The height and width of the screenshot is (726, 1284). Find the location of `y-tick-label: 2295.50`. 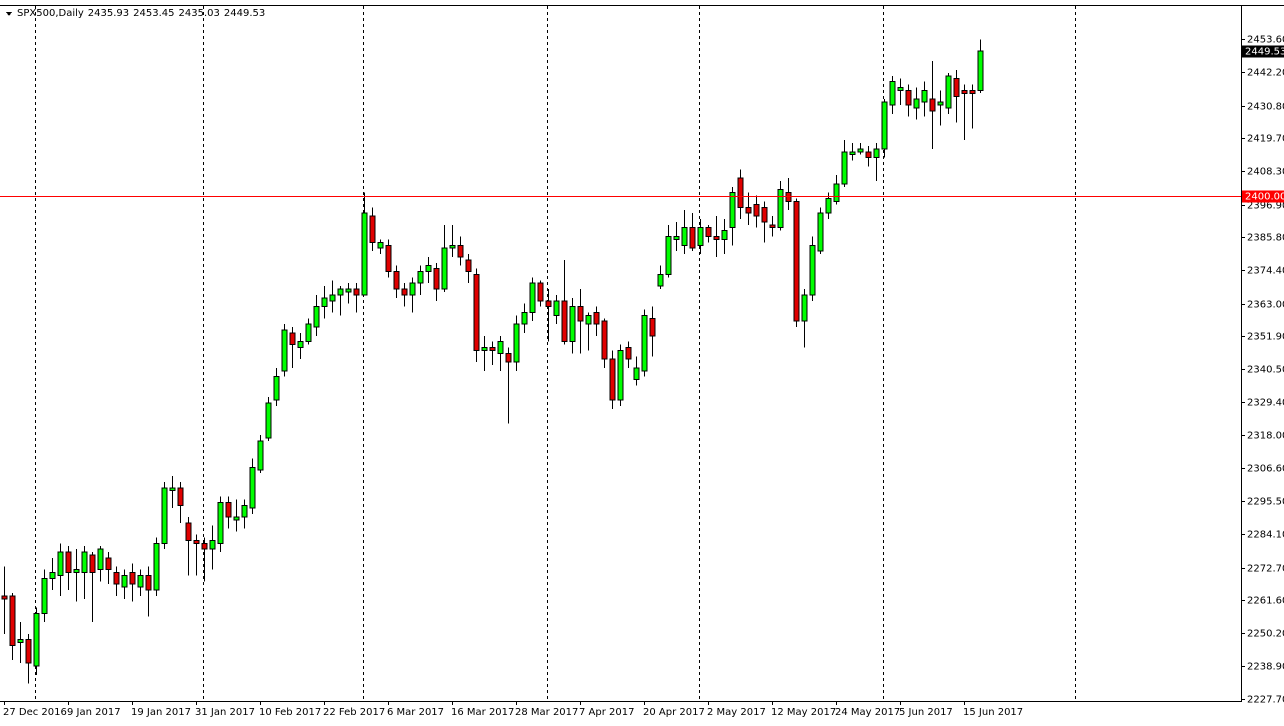

y-tick-label: 2295.50 is located at coordinates (1265, 502).